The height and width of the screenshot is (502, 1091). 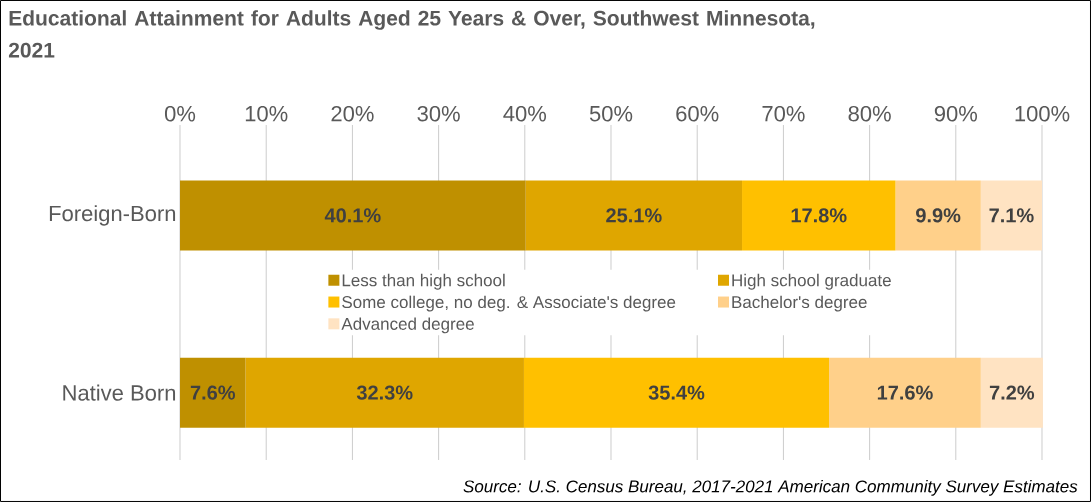 What do you see at coordinates (956, 113) in the screenshot?
I see `x-tick-label: 90%` at bounding box center [956, 113].